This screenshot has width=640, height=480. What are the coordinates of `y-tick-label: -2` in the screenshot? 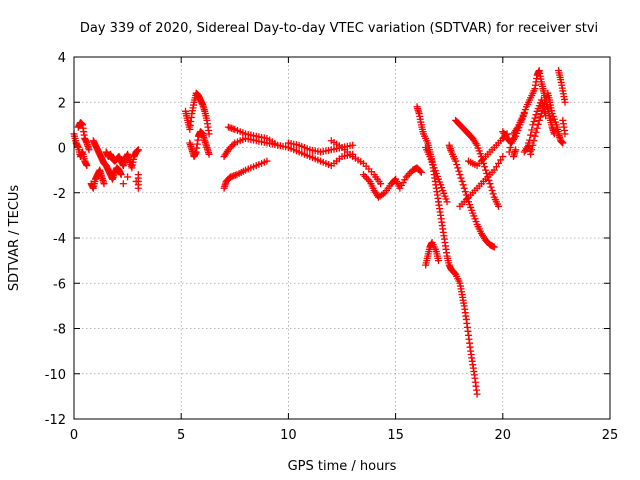 It's located at (59, 194).